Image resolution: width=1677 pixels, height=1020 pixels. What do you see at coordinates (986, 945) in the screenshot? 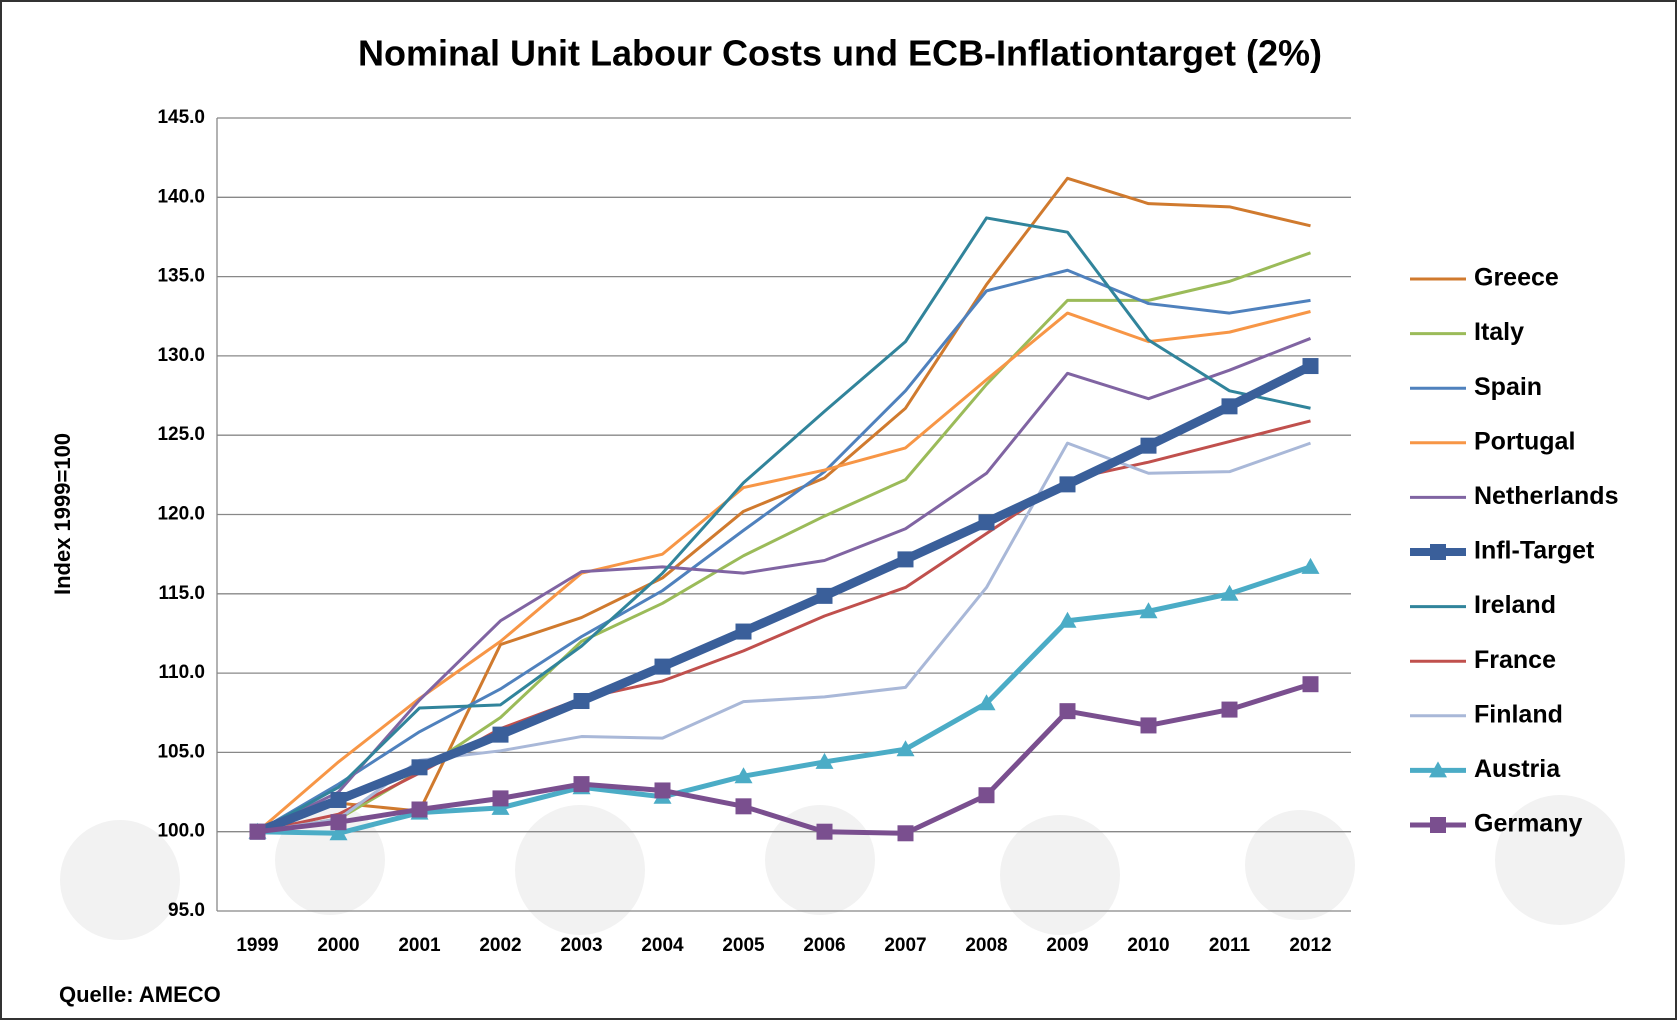
I see `x-tick-label: 2008` at bounding box center [986, 945].